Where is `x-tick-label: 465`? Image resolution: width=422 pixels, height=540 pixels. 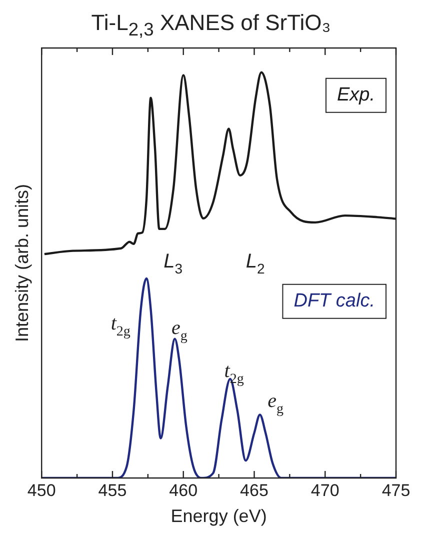
x-tick-label: 465 is located at coordinates (254, 490).